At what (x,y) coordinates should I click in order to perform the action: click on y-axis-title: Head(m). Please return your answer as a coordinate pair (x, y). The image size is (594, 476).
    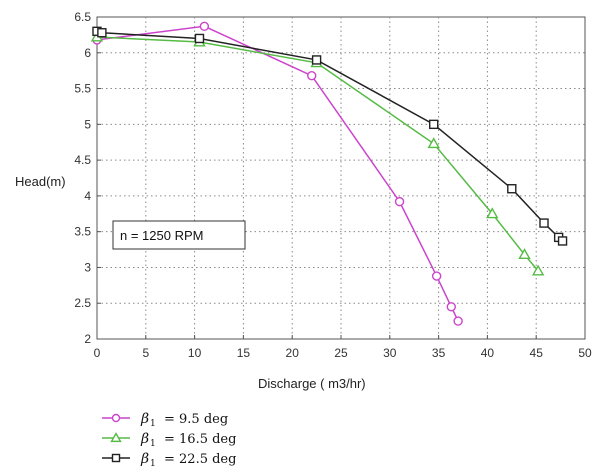
    Looking at the image, I should click on (40, 181).